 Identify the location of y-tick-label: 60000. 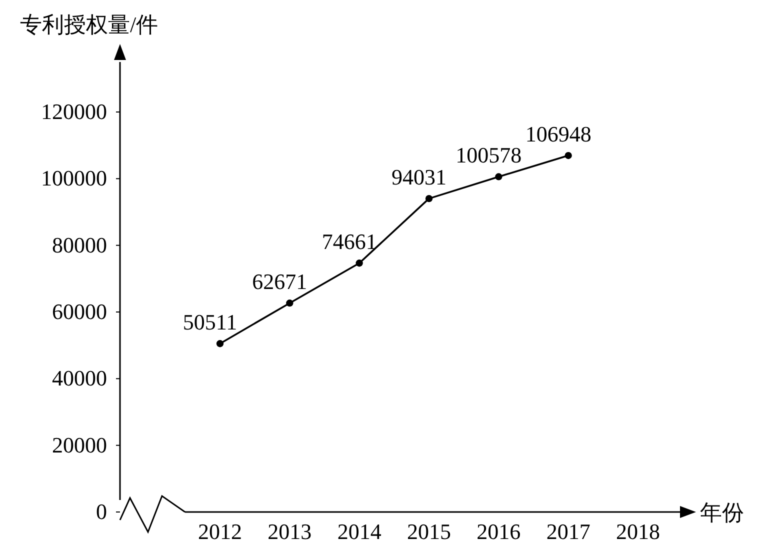
(79, 311).